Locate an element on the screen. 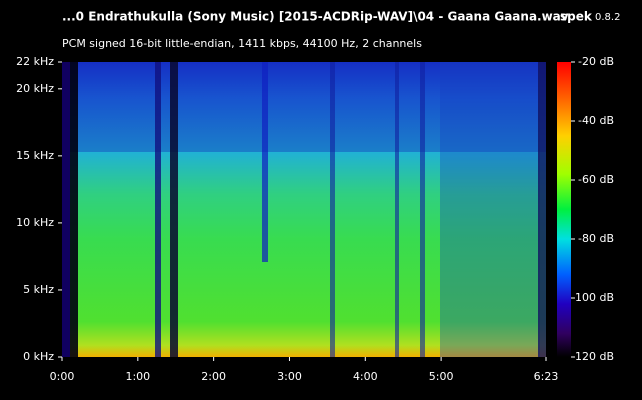 This screenshot has width=642, height=400. y-tick-label: 20 kHz is located at coordinates (35, 88).